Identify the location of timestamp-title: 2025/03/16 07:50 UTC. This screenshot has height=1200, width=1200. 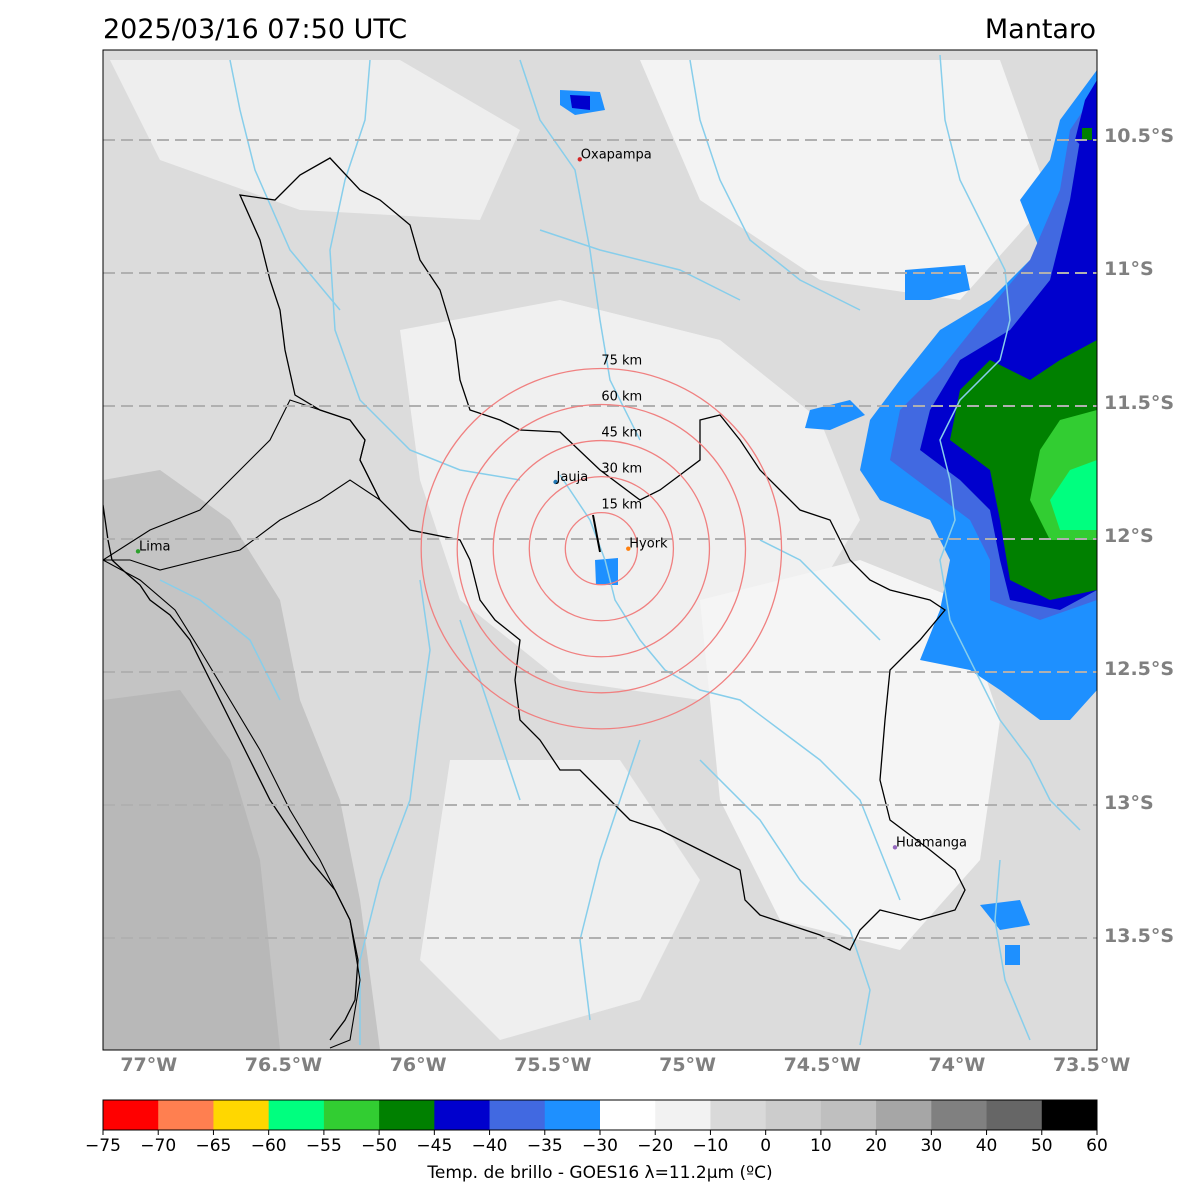
(255, 29).